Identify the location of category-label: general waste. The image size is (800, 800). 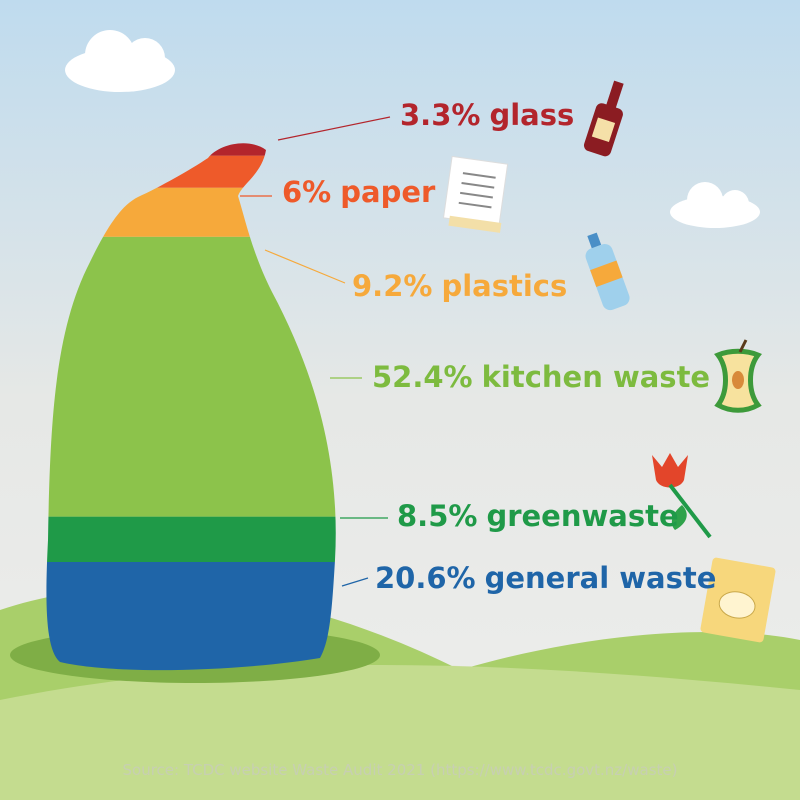
(601, 578).